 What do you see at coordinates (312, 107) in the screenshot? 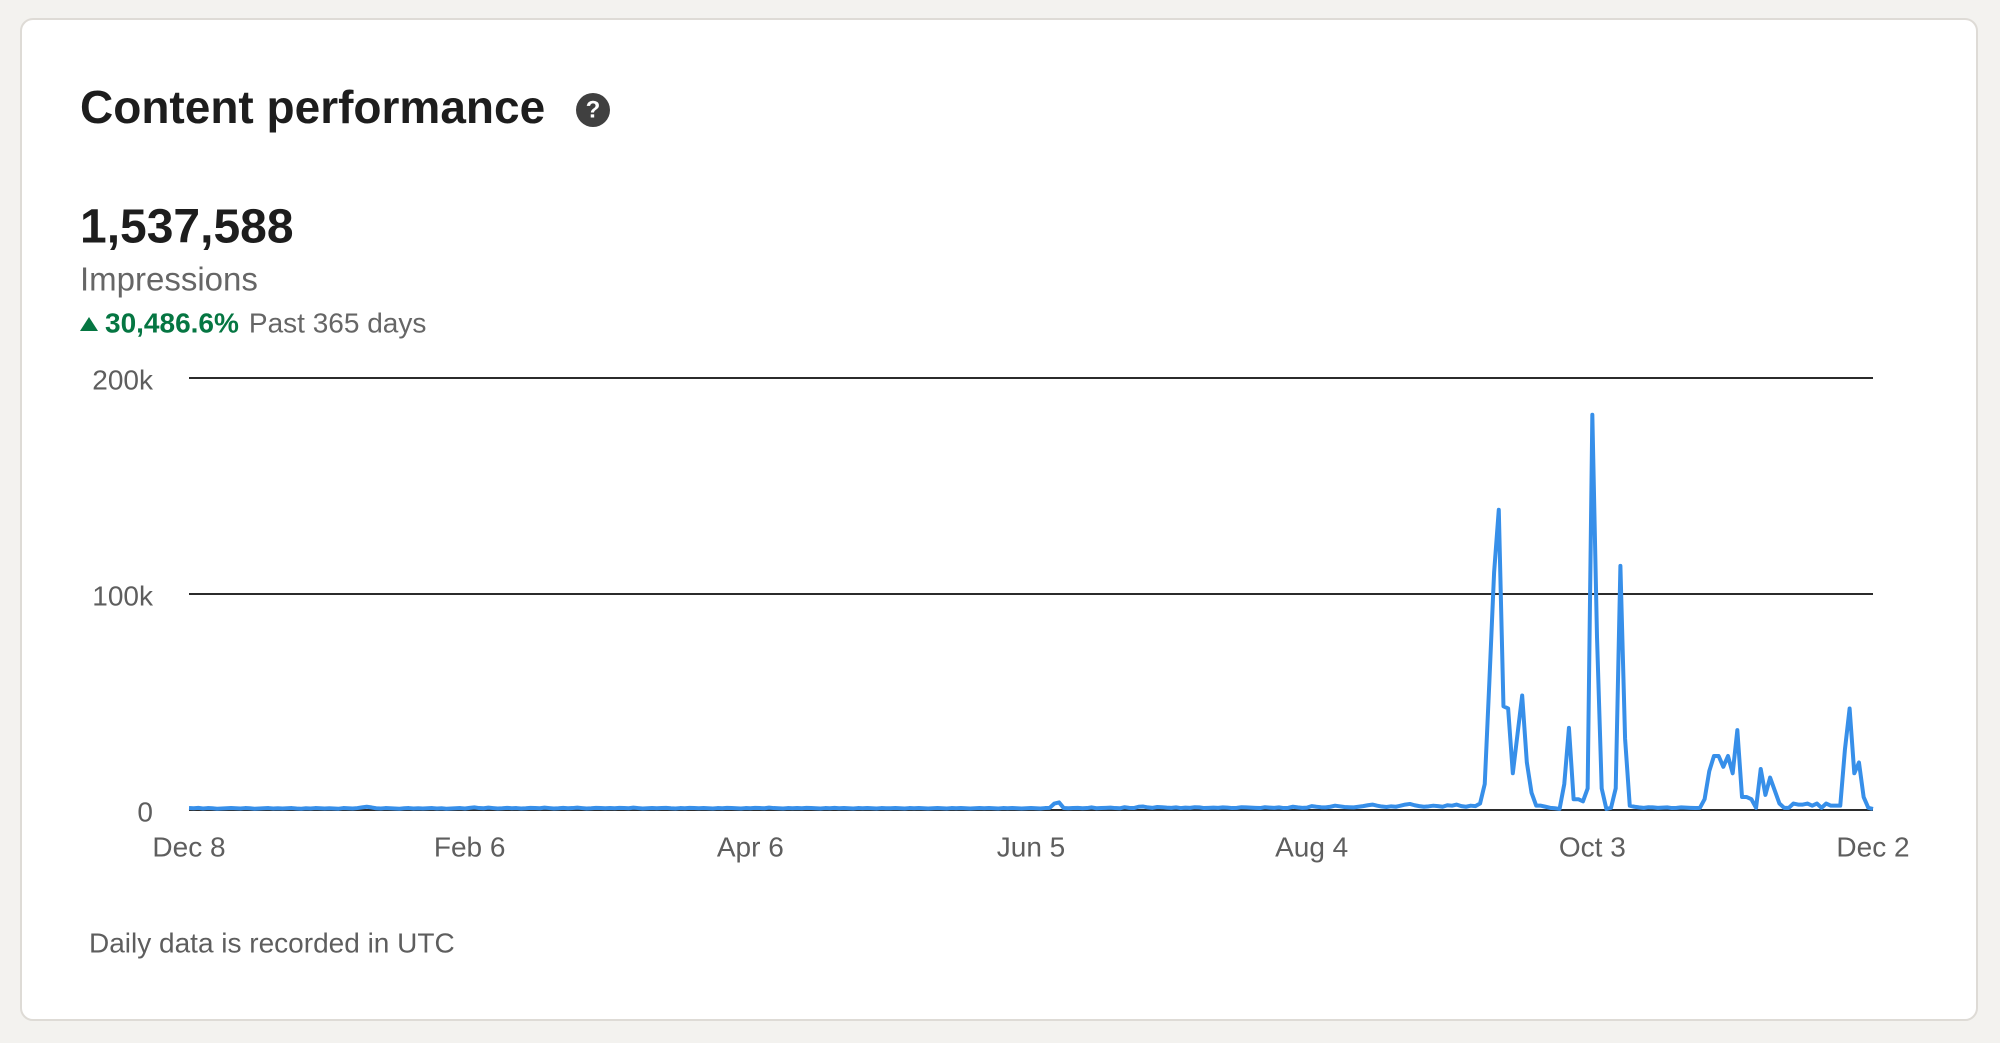
I see `card-title: Content performance` at bounding box center [312, 107].